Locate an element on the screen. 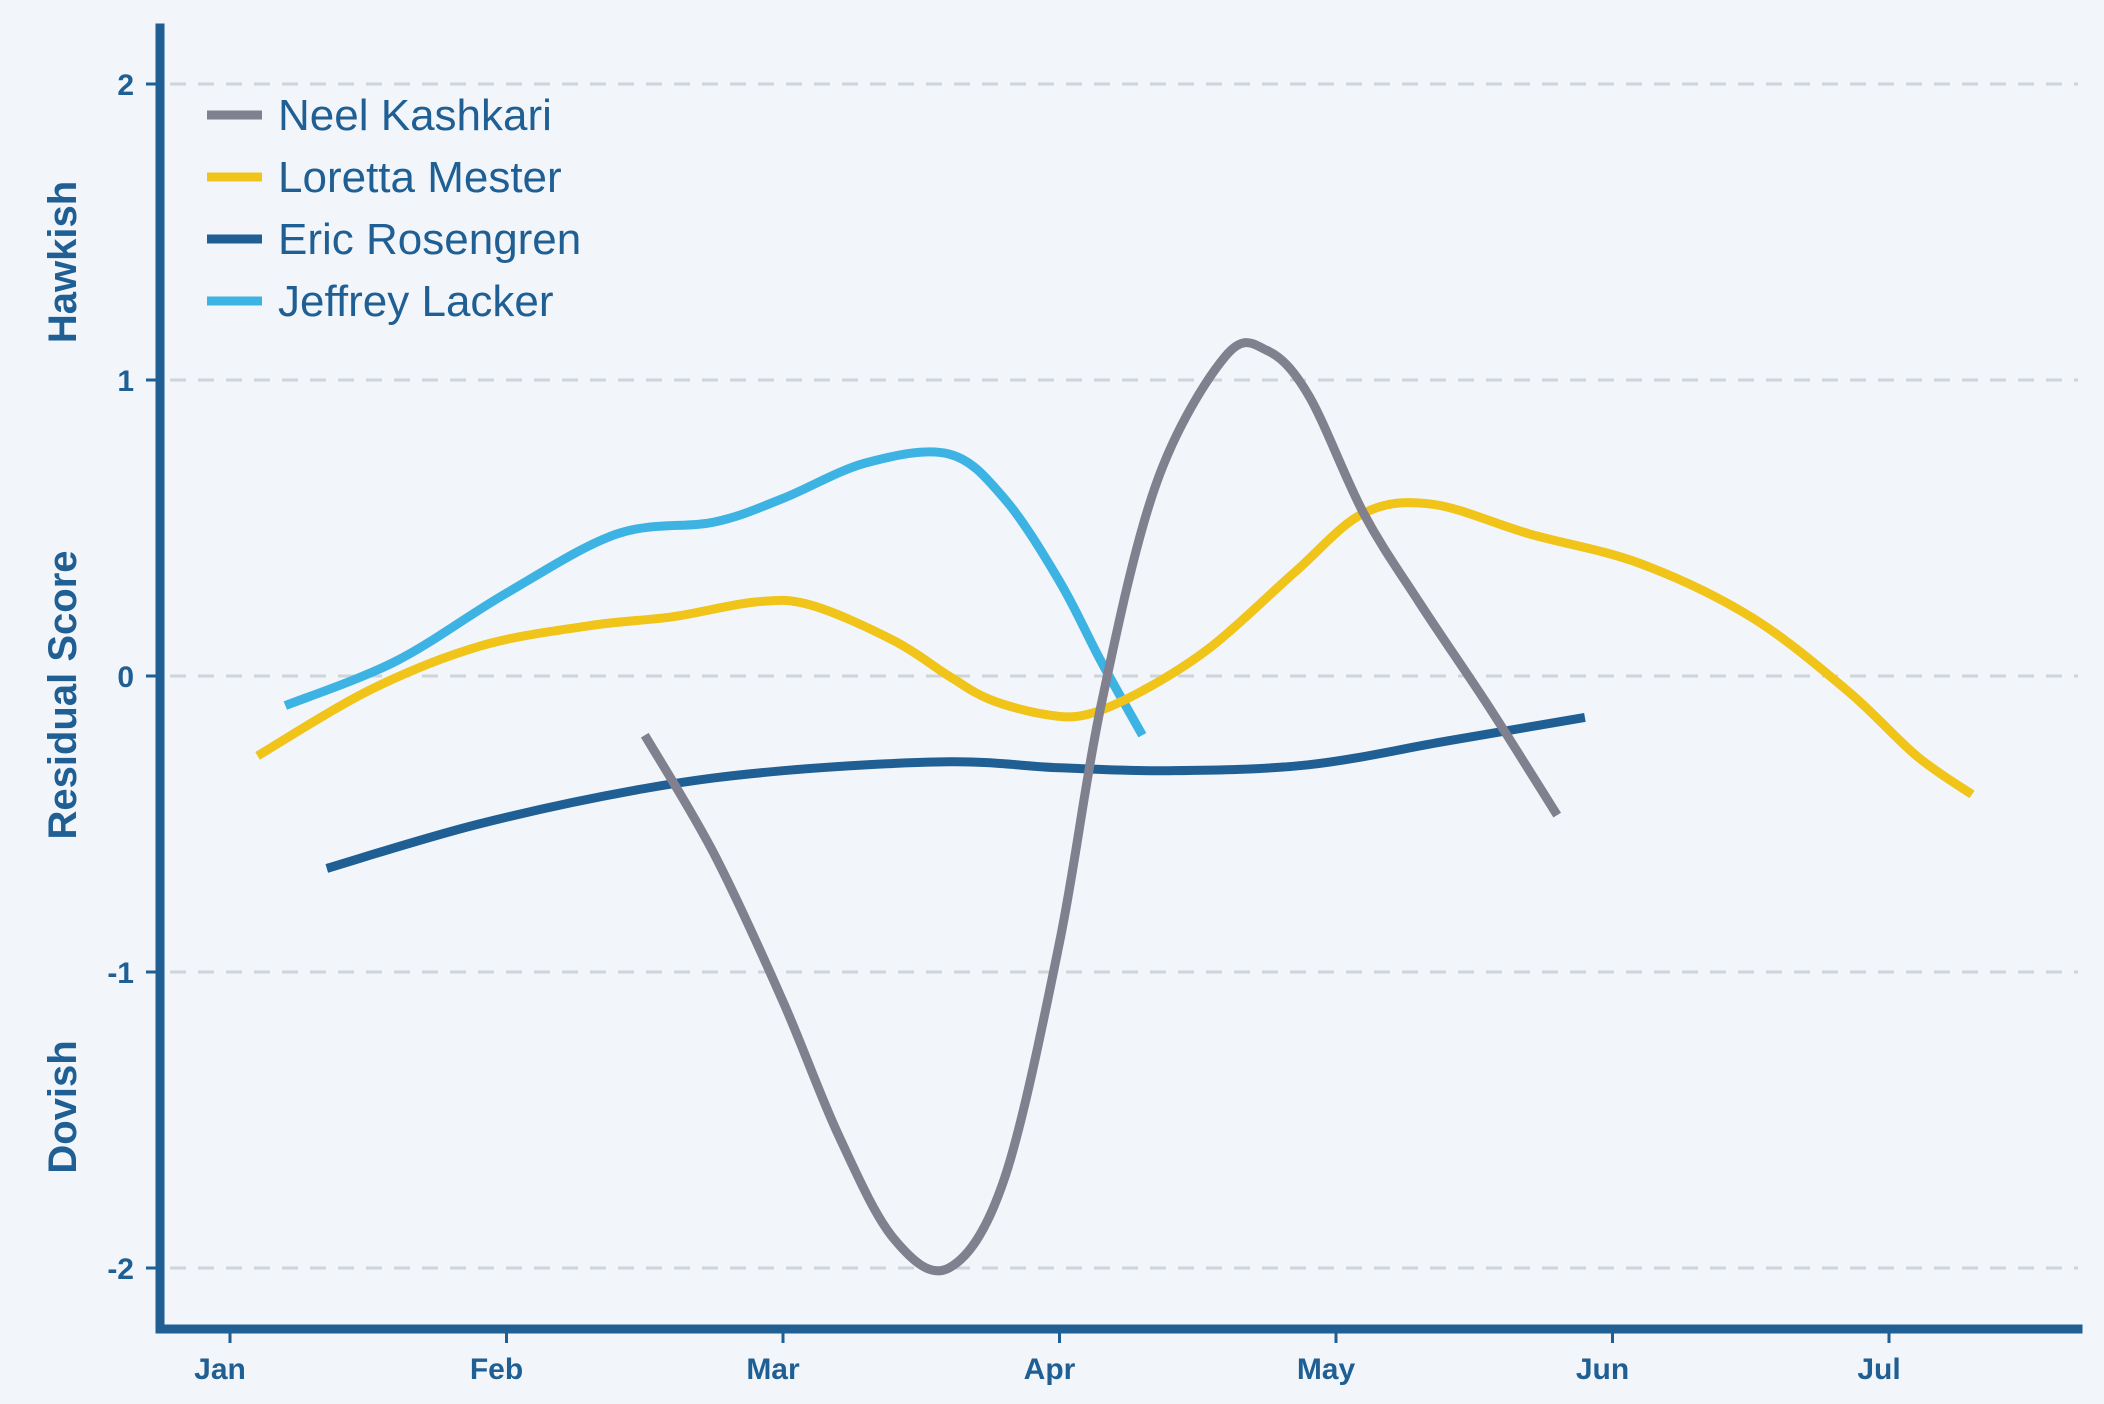 The height and width of the screenshot is (1404, 2104). dovish-label: Dovish is located at coordinates (63, 1106).